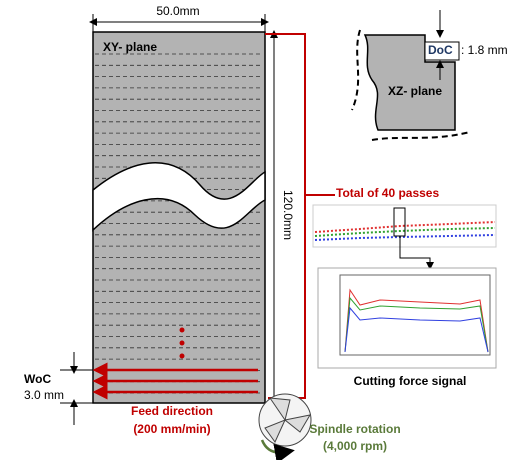 Image resolution: width=517 pixels, height=460 pixels. I want to click on signal-overview, so click(404, 237).